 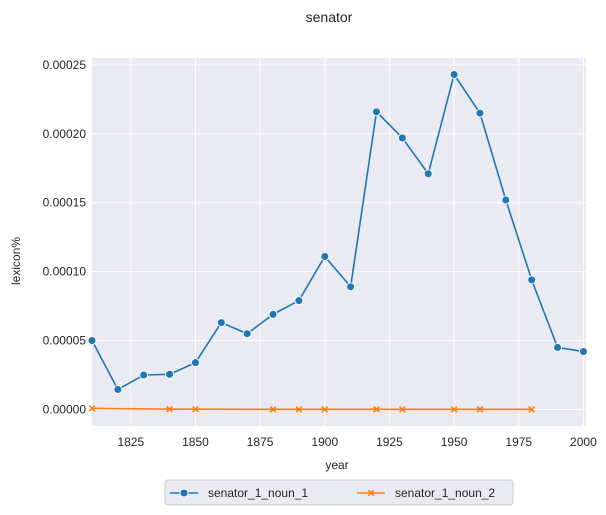 I want to click on x-tick-label: 1925, so click(x=389, y=442).